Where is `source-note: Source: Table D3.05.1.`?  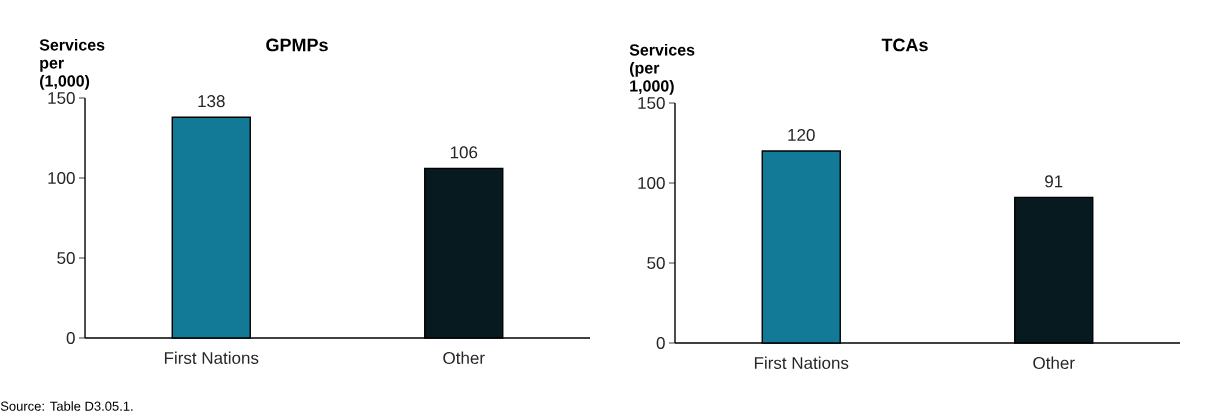
source-note: Source: Table D3.05.1. is located at coordinates (66, 406).